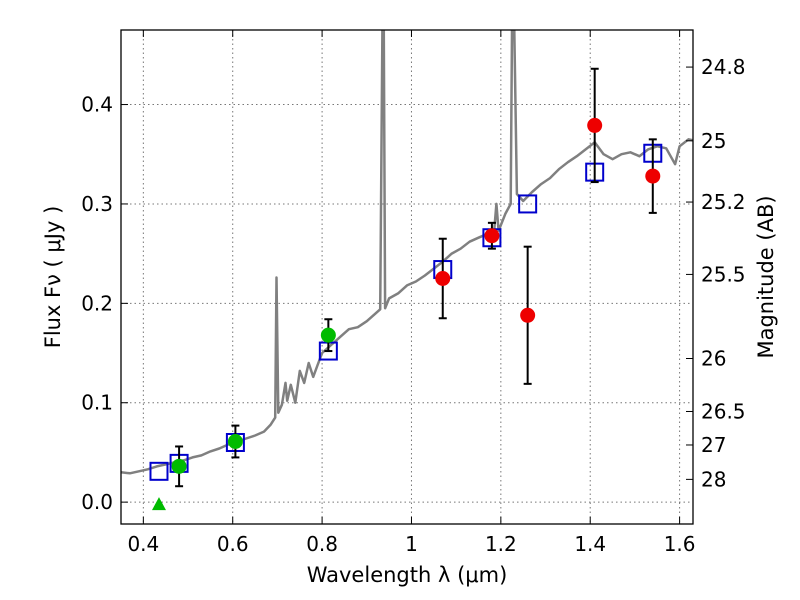 This screenshot has height=600, width=800. Describe the element at coordinates (501, 544) in the screenshot. I see `x-tick-label: 1.2` at that location.